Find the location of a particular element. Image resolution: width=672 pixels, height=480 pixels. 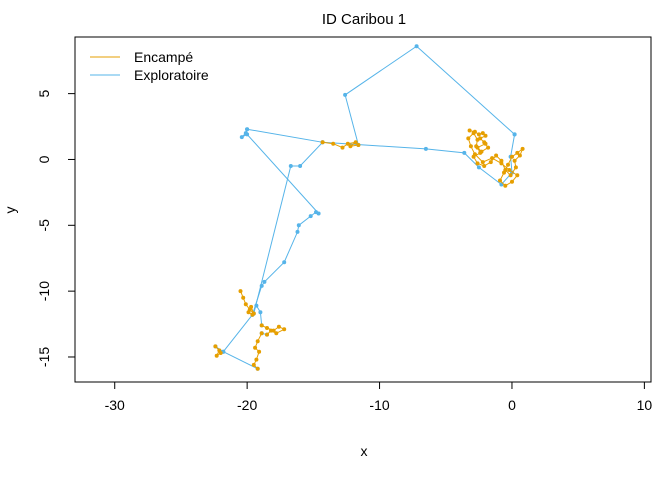

y-tick-label: -10 is located at coordinates (44, 291).